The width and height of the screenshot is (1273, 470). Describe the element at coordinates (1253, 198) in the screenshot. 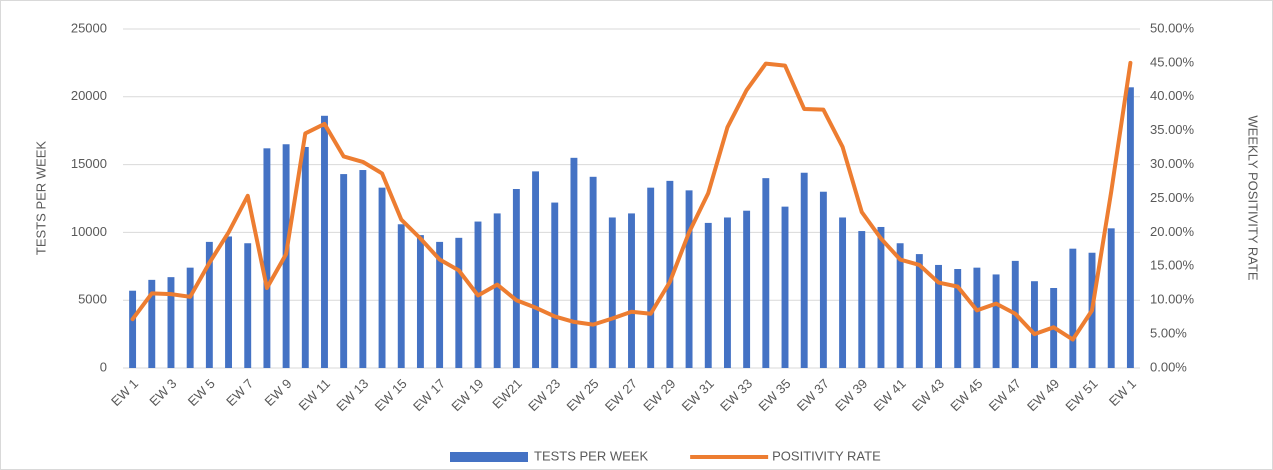

I see `y2-axis-title: WEEKLY POSITIVITY RATE` at that location.